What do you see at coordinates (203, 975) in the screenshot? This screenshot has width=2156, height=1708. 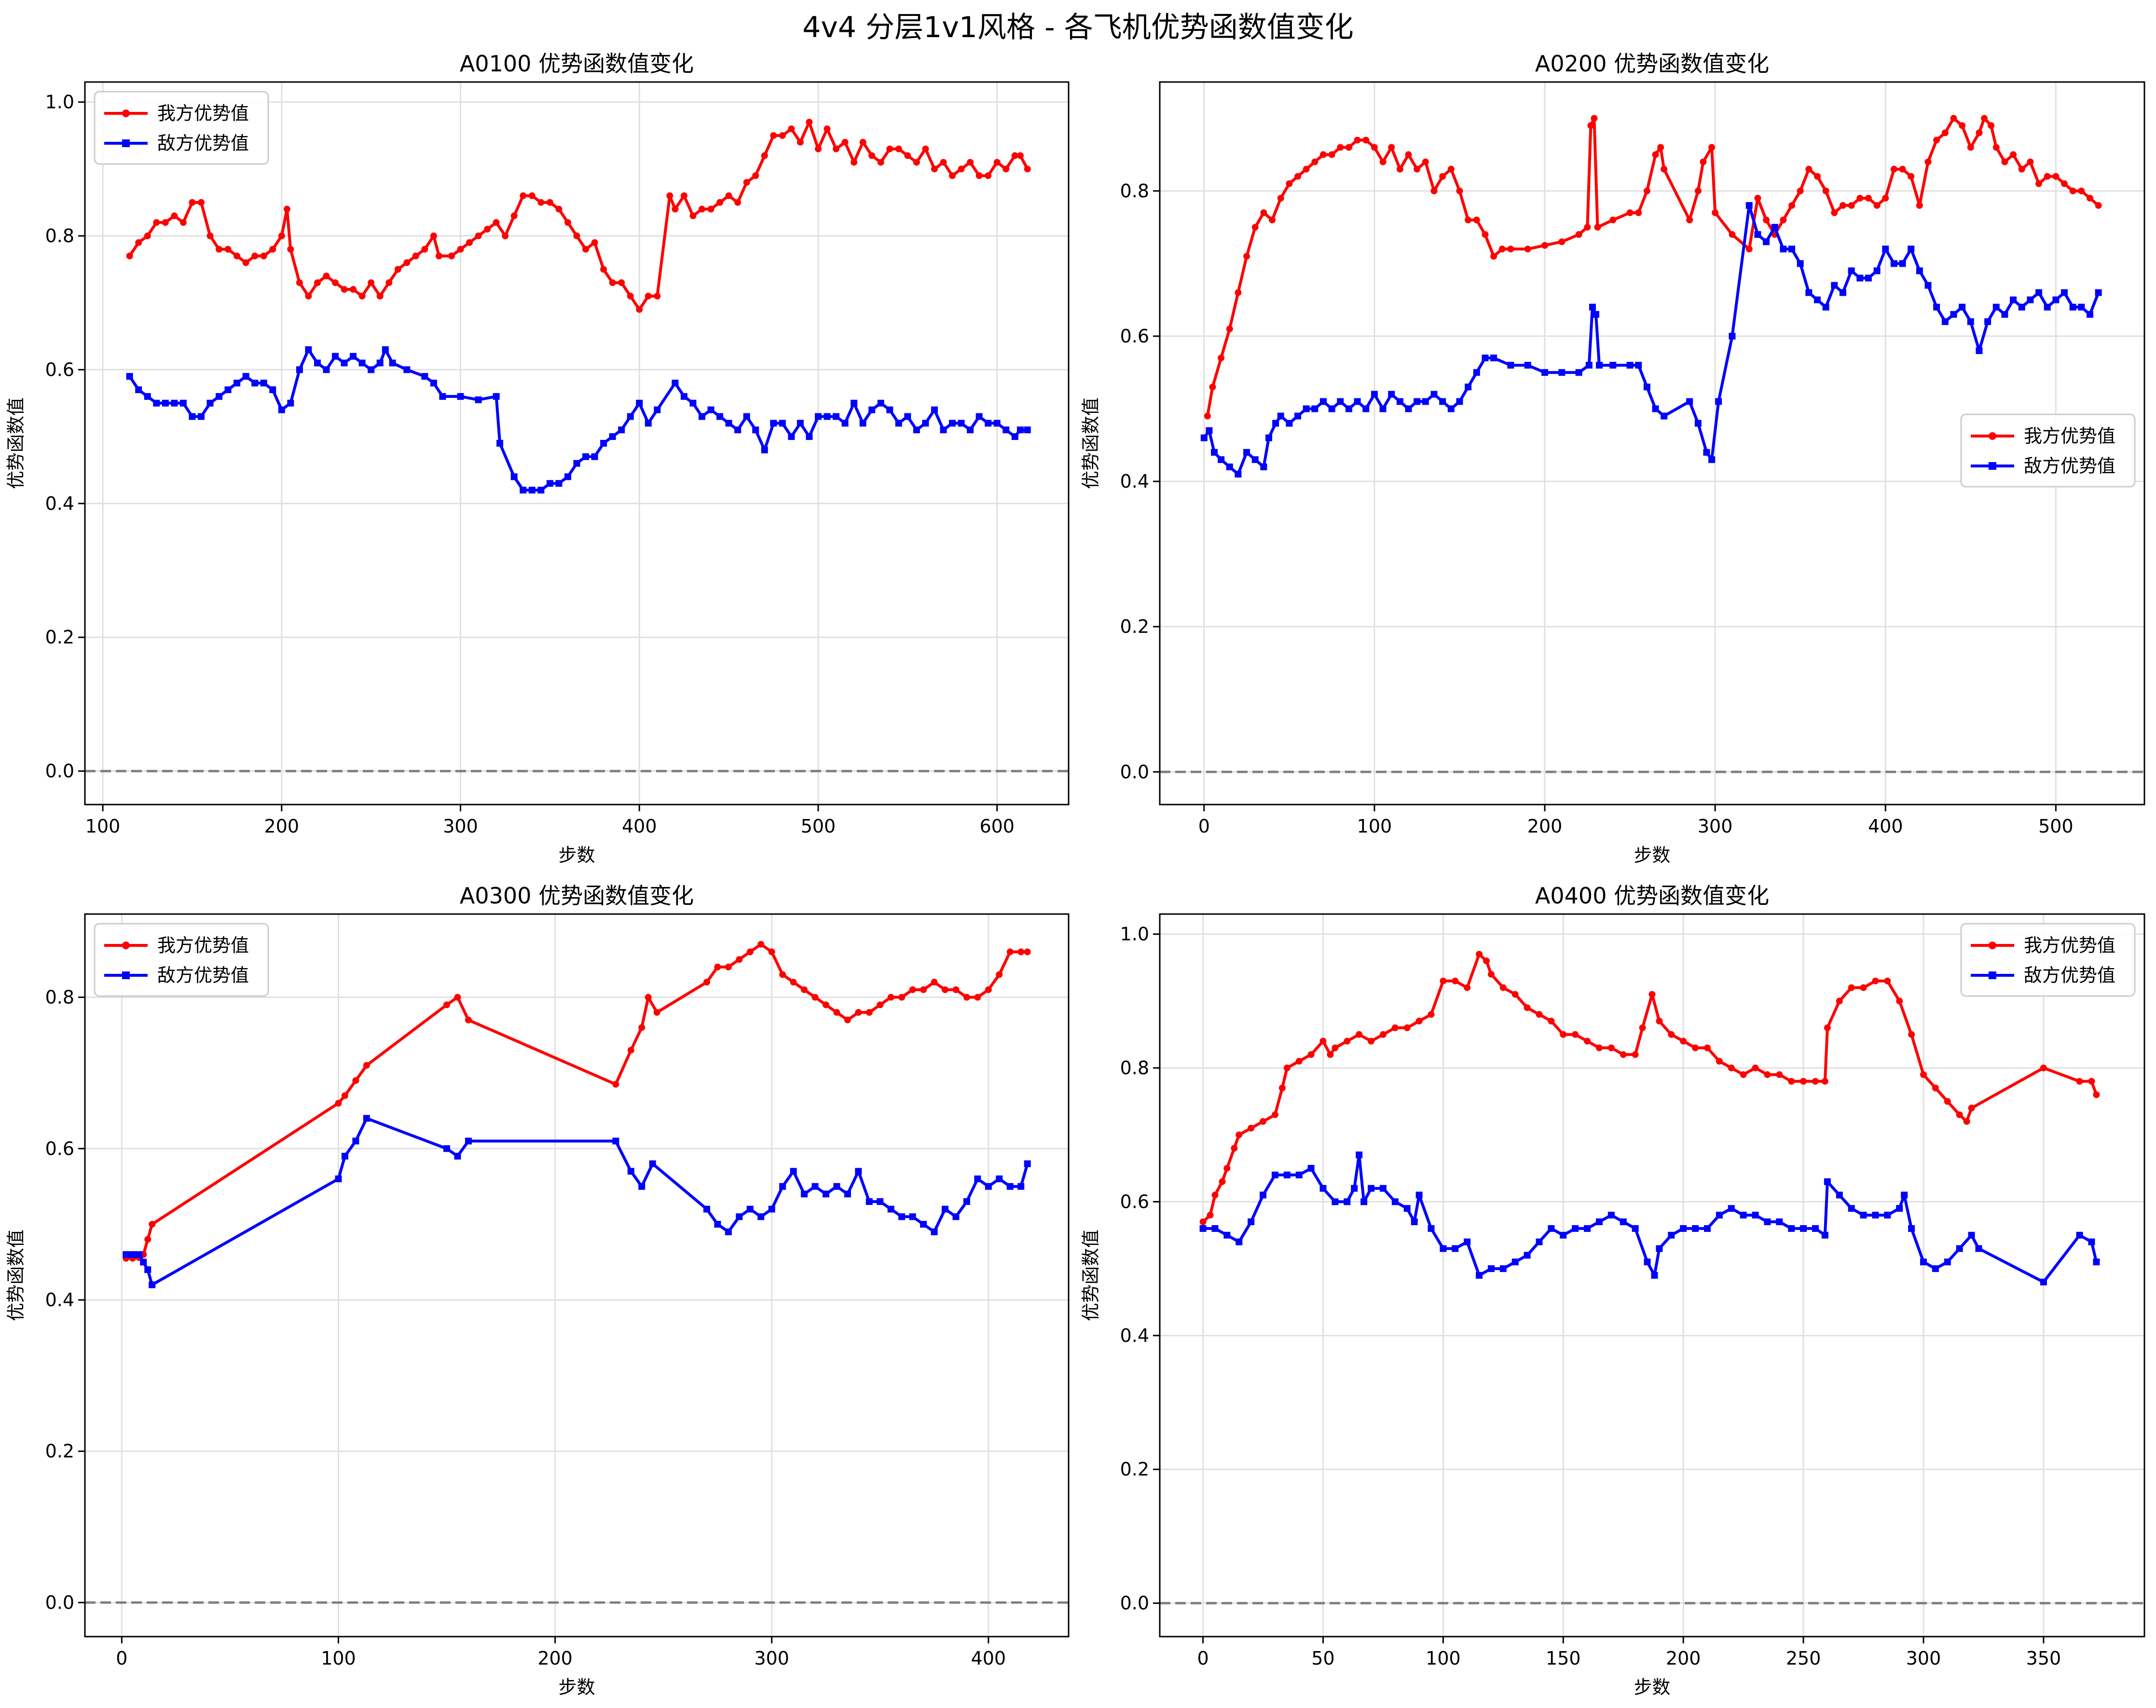 I see `legend-label: 敌方优势值` at bounding box center [203, 975].